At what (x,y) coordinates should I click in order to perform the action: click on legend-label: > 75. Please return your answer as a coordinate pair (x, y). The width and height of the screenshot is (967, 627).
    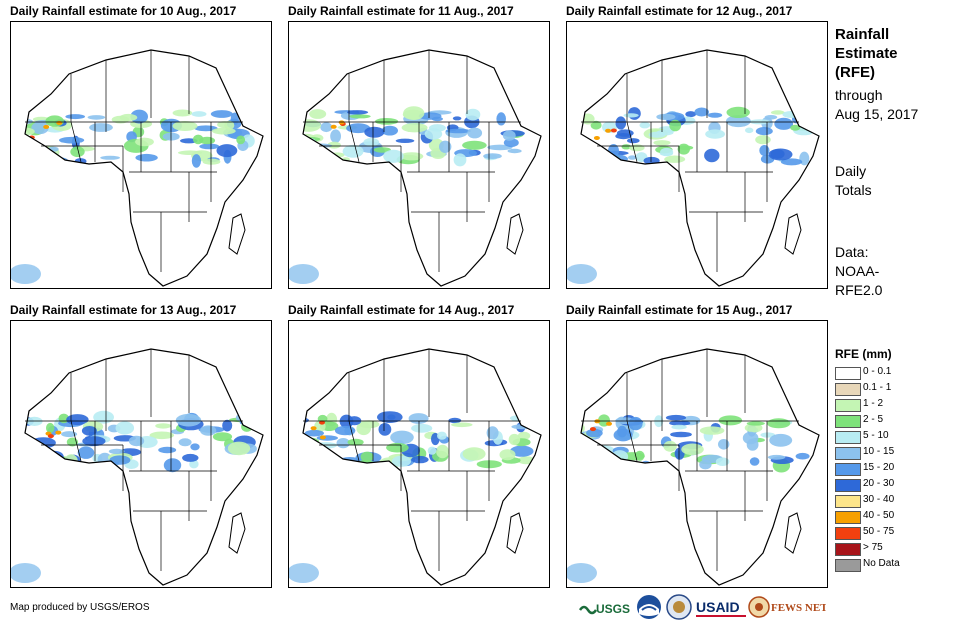
    Looking at the image, I should click on (873, 547).